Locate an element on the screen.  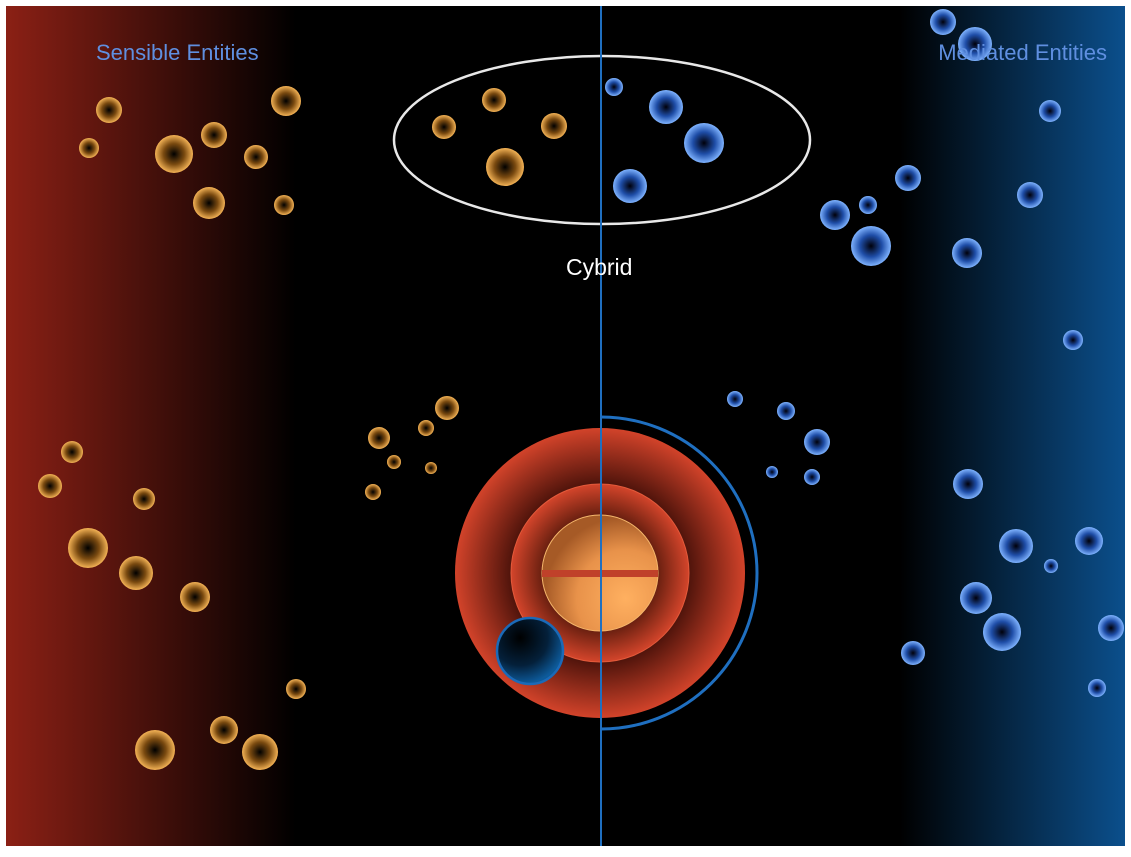
cybrid-label: Cybrid is located at coordinates (599, 267).